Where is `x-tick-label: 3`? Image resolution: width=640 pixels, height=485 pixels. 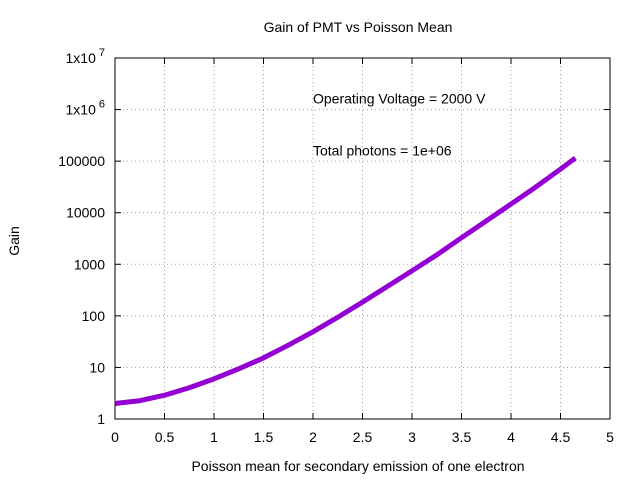
x-tick-label: 3 is located at coordinates (412, 437).